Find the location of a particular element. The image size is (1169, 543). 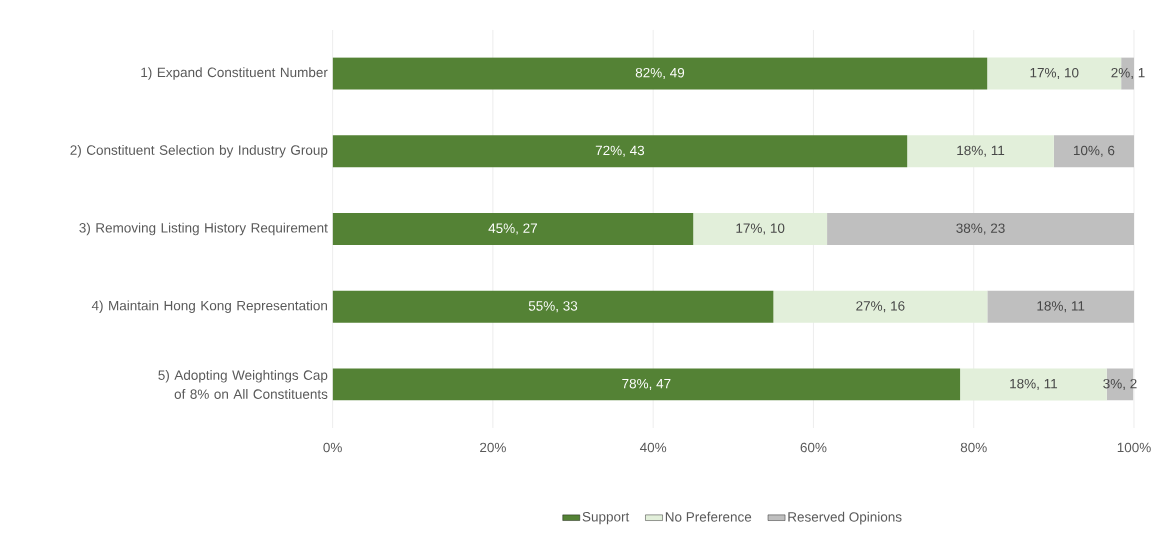

legend-label: No Preference is located at coordinates (708, 516).